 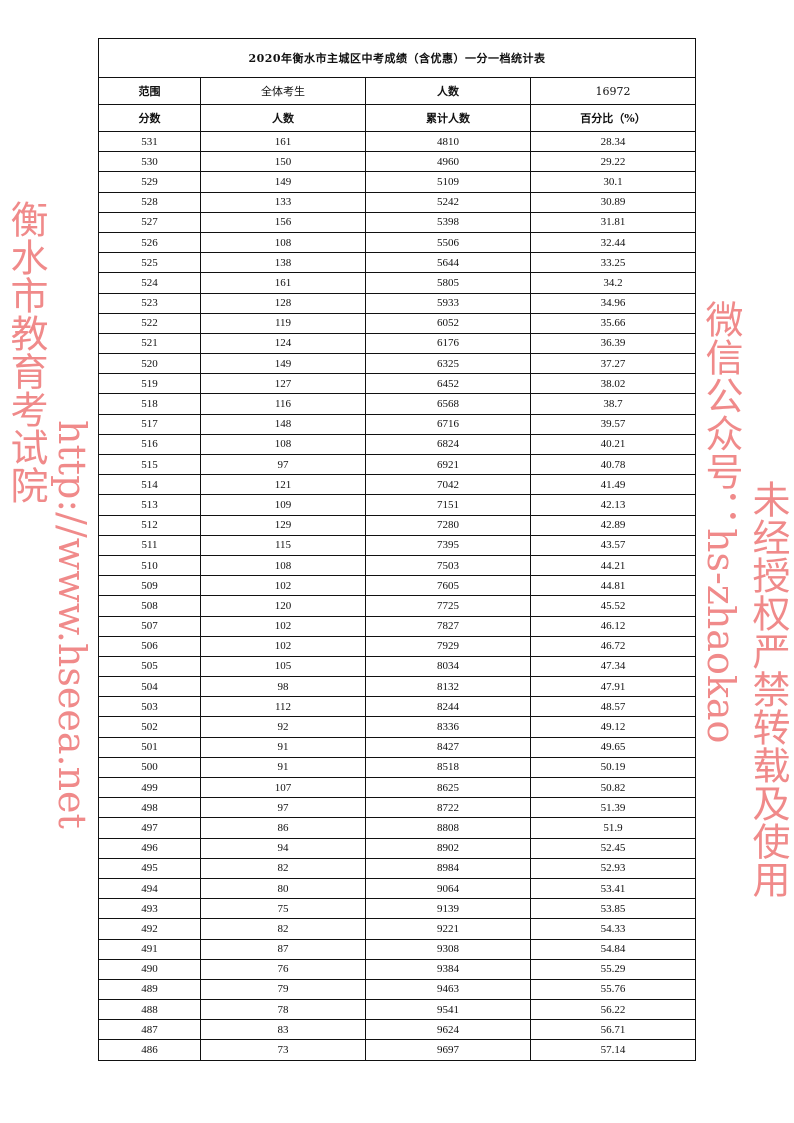 I want to click on table-row: 515 97 6921 40.78, so click(x=397, y=464).